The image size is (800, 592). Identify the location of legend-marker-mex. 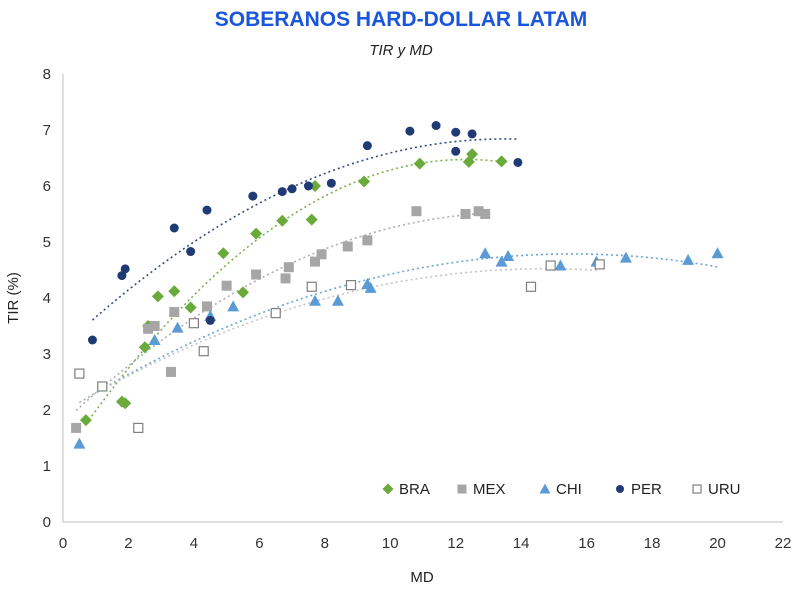
(462, 489).